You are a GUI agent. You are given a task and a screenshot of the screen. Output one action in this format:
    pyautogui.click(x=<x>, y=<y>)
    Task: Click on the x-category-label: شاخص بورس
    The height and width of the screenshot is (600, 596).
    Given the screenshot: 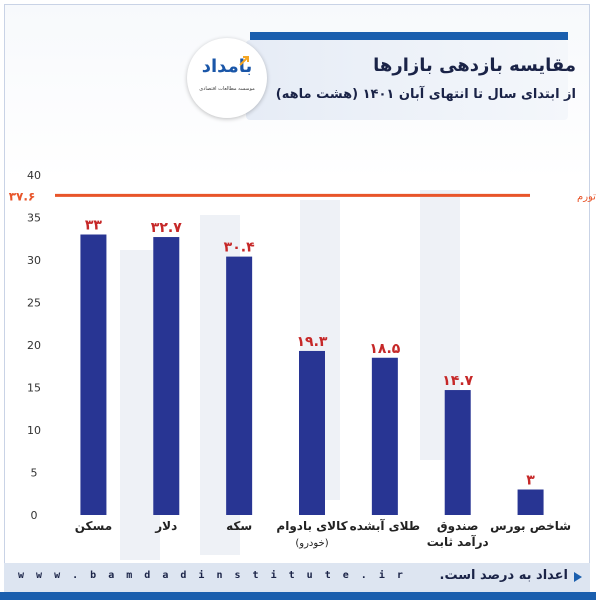 What is the action you would take?
    pyautogui.click(x=530, y=526)
    